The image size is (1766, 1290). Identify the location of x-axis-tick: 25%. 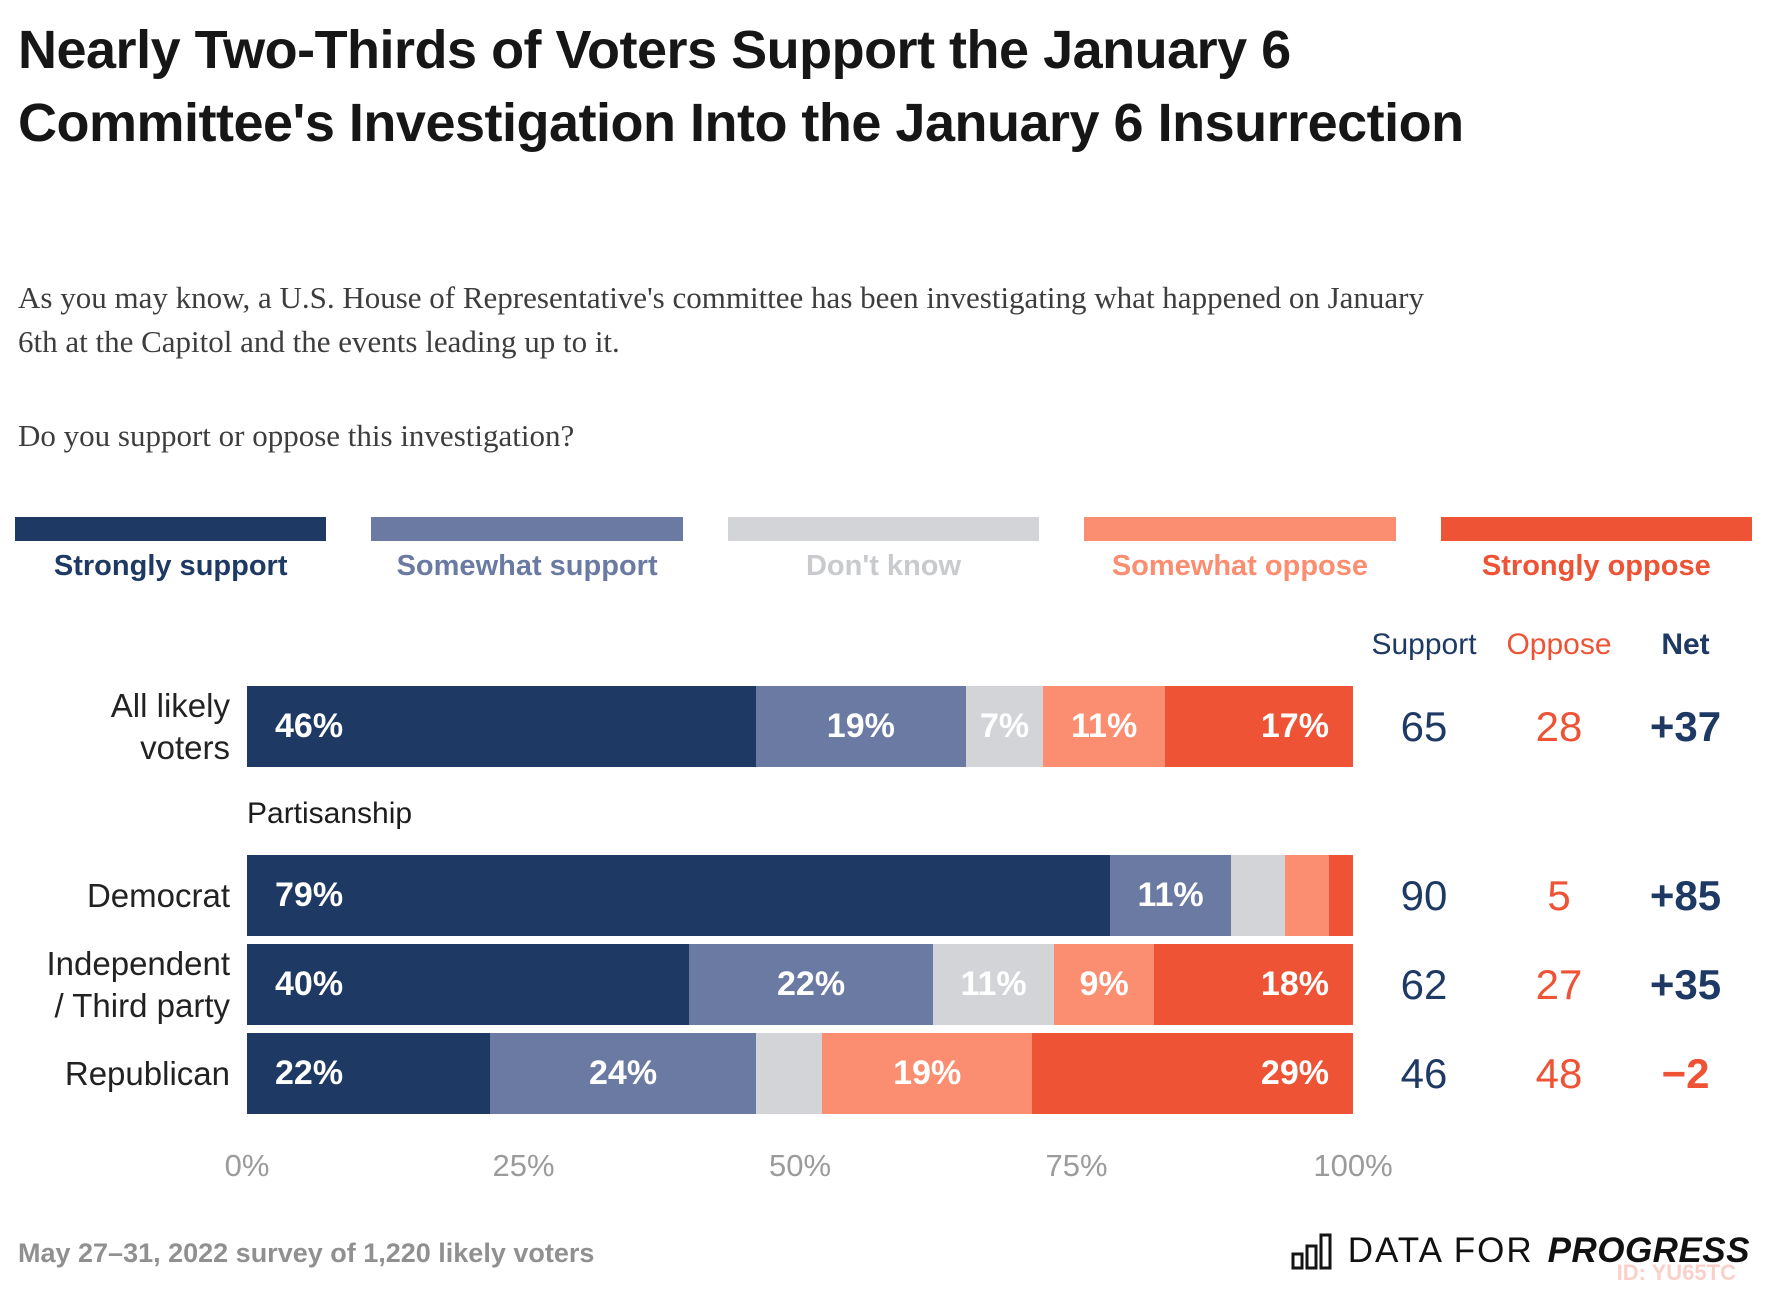
(523, 1165).